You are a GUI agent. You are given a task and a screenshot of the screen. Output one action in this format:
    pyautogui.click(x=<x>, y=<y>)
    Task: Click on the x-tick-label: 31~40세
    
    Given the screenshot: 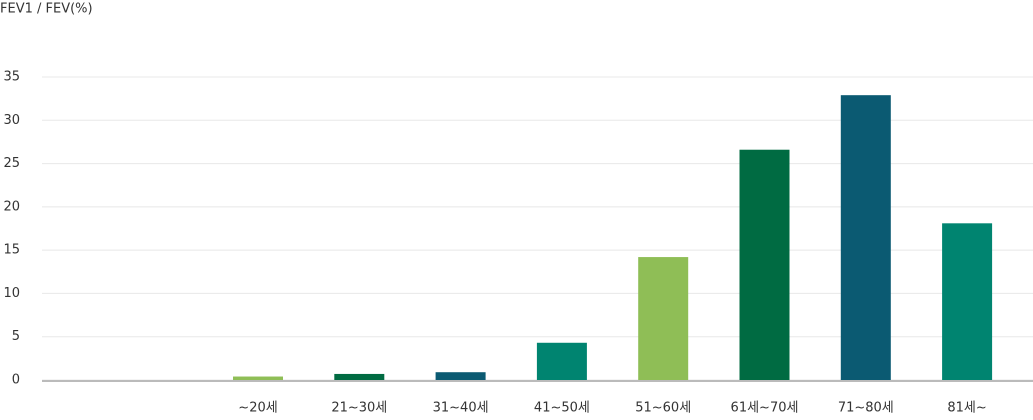 What is the action you would take?
    pyautogui.click(x=461, y=408)
    